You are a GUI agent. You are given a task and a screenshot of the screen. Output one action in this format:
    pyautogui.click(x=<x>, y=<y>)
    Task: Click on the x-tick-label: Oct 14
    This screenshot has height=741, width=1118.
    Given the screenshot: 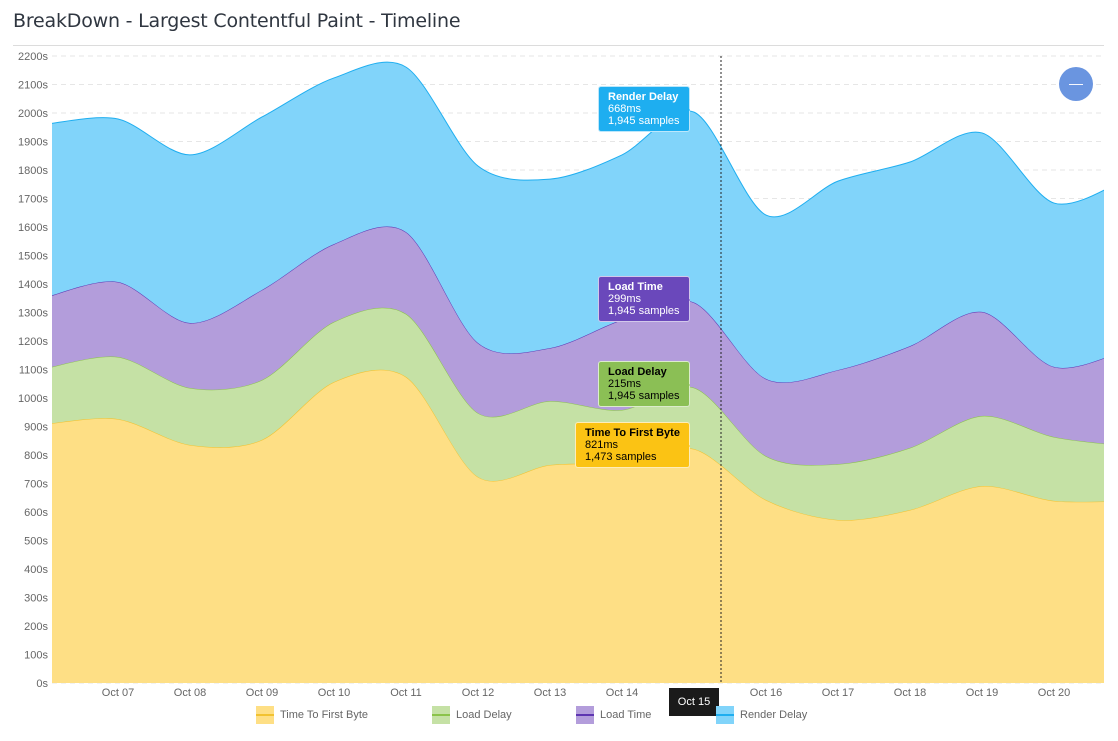 What is the action you would take?
    pyautogui.click(x=622, y=693)
    